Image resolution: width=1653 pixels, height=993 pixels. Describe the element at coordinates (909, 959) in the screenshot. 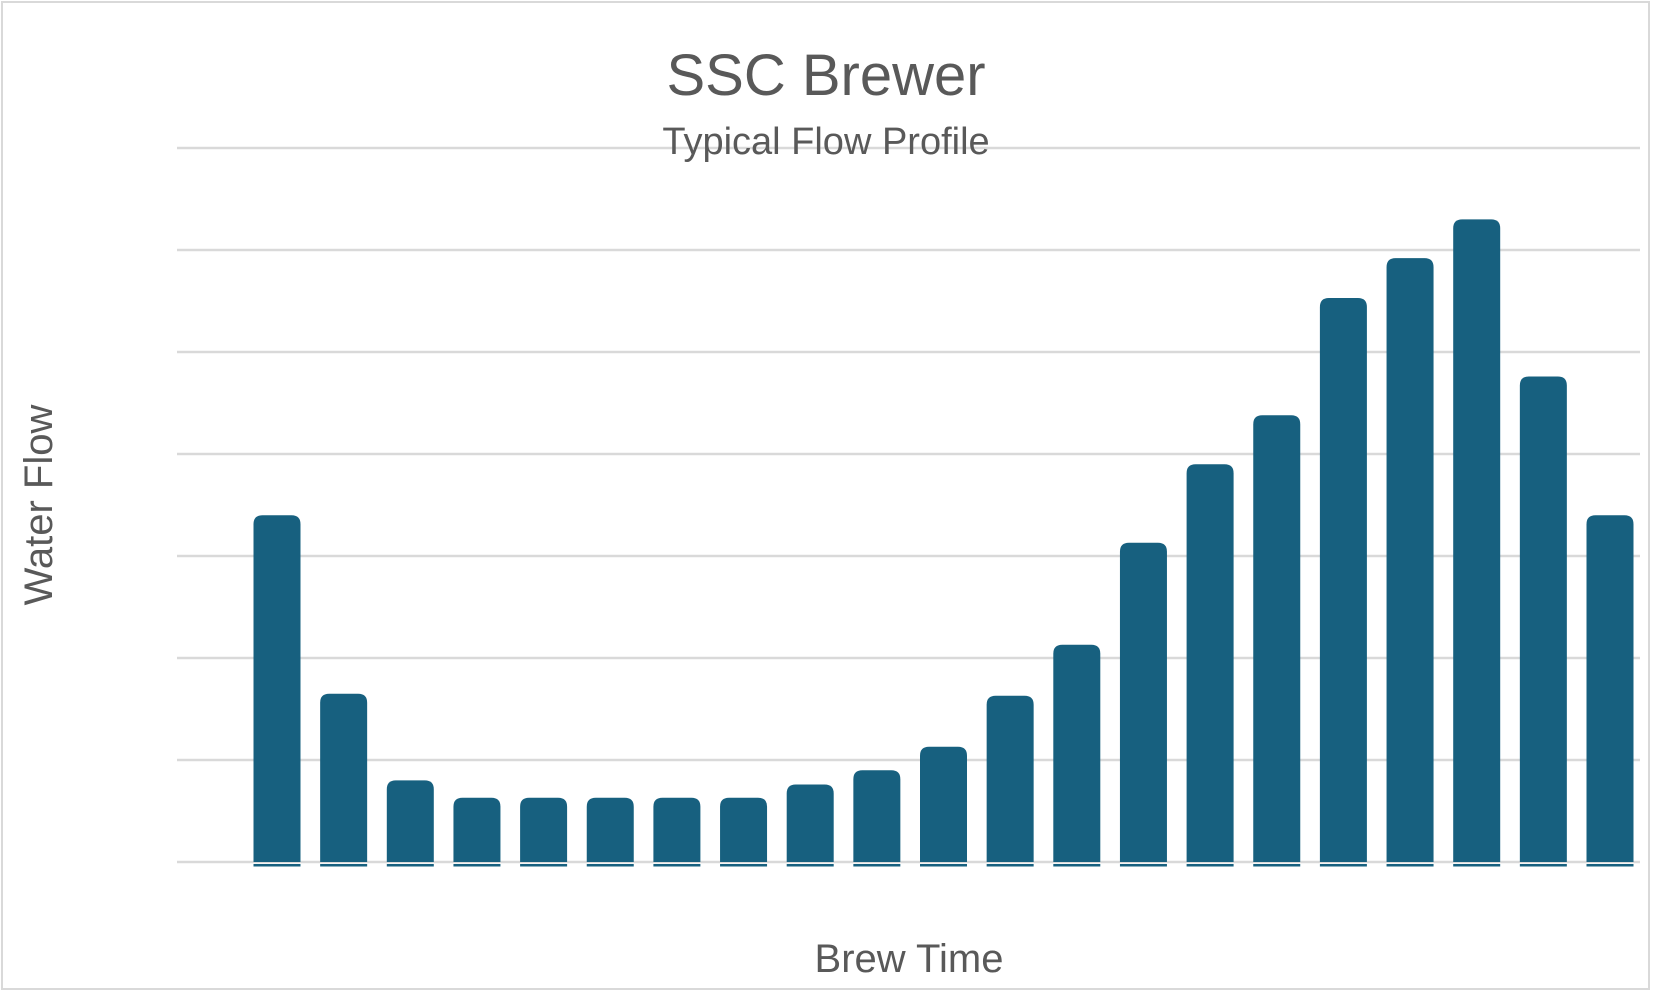

I see `x-axis-label: Brew Time` at that location.